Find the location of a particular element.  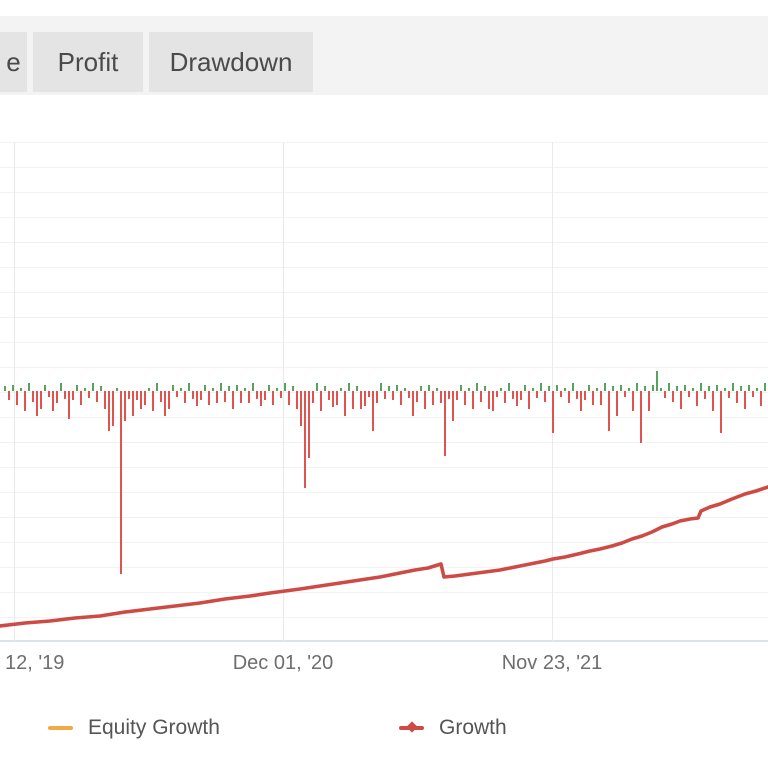

chart-type-tabbar: e Profit Drawdown is located at coordinates (384, 55).